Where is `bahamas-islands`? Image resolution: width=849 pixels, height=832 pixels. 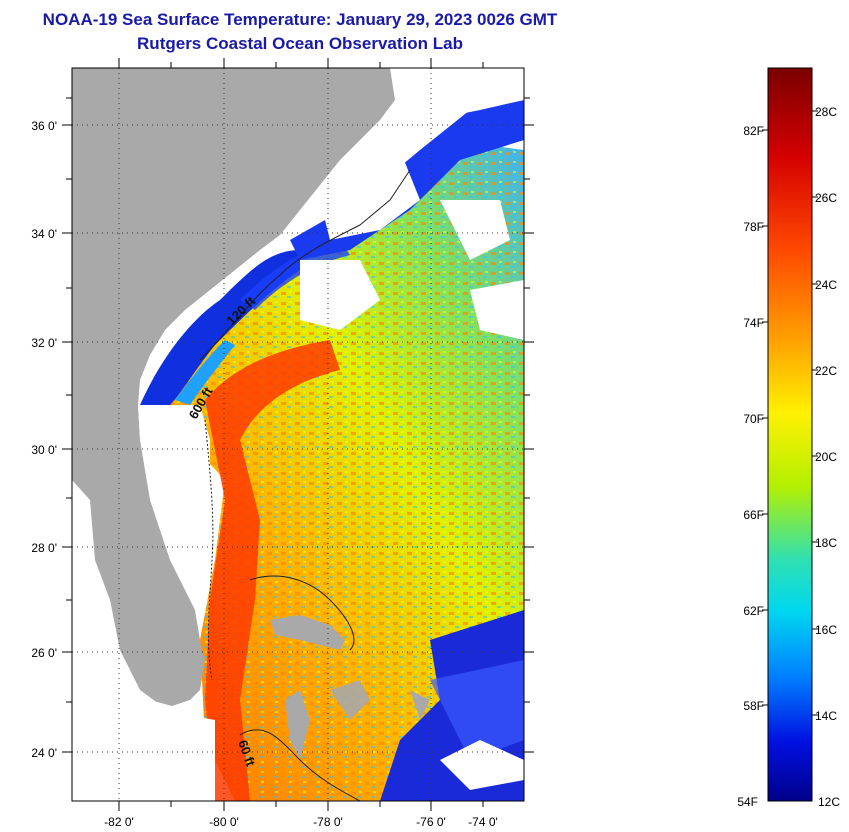
bahamas-islands is located at coordinates (307, 632).